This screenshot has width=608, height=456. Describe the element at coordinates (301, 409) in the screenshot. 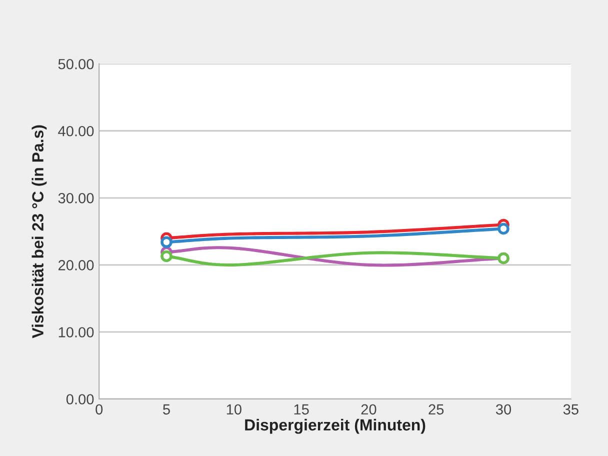

I see `x-tick-label: 15` at that location.